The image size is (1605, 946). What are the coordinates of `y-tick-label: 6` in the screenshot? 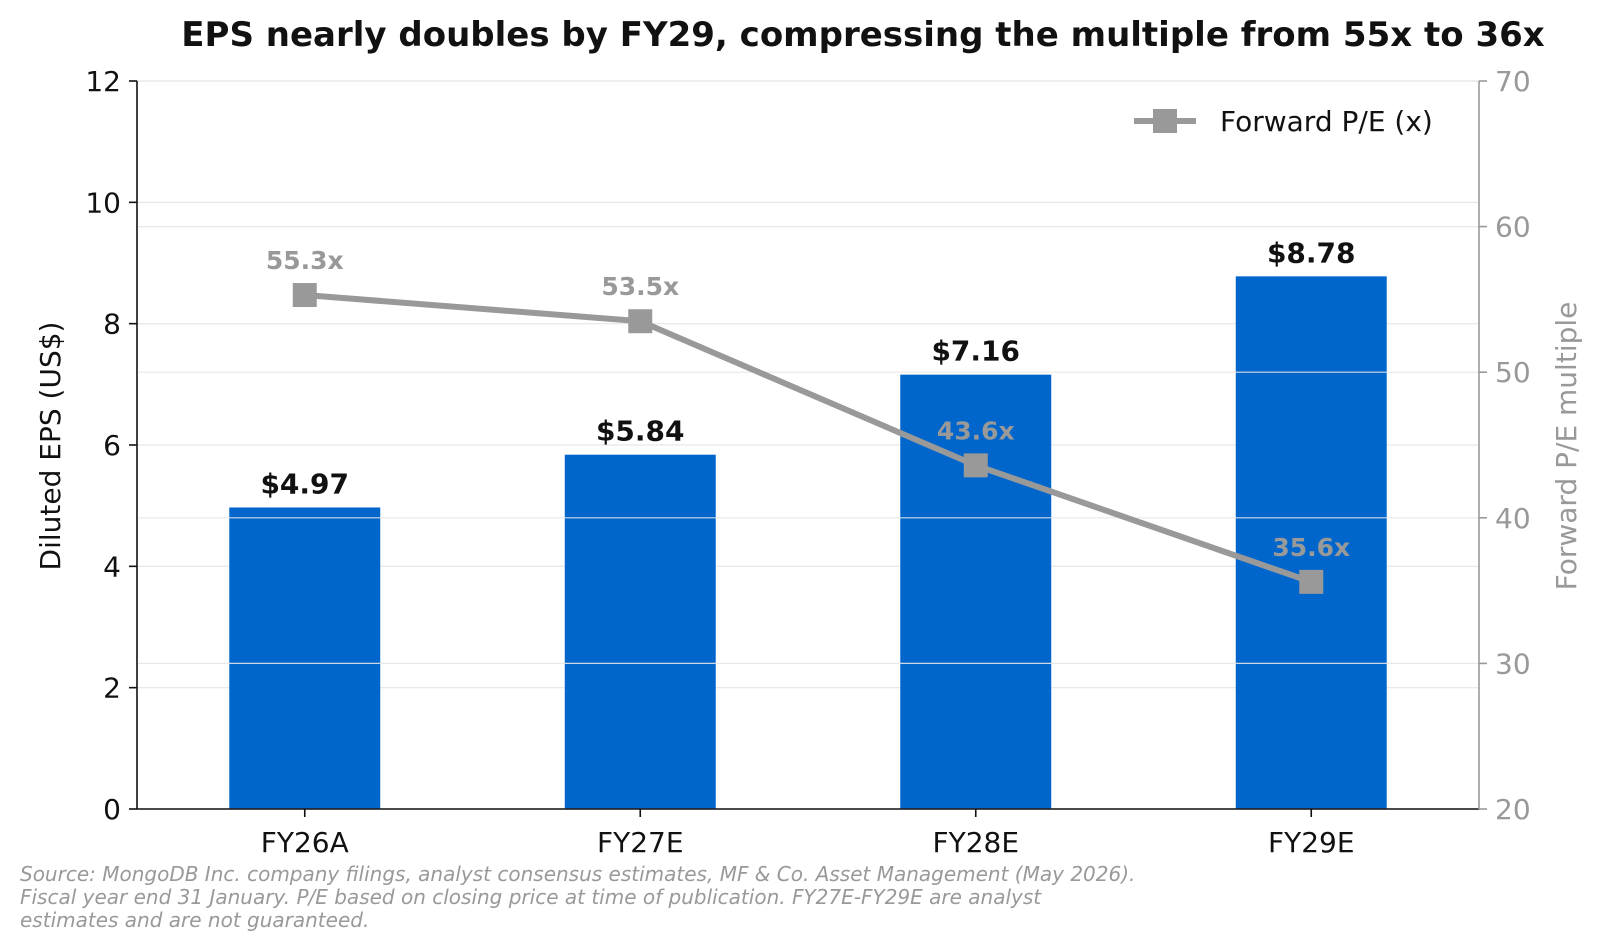 It's located at (112, 445).